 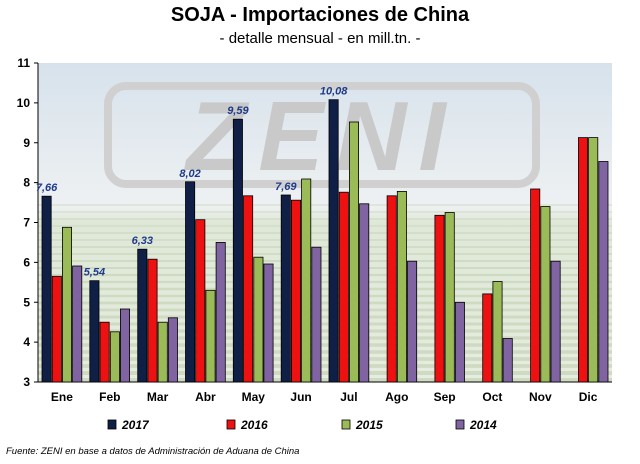 What do you see at coordinates (460, 424) in the screenshot?
I see `legend-swatch-2014` at bounding box center [460, 424].